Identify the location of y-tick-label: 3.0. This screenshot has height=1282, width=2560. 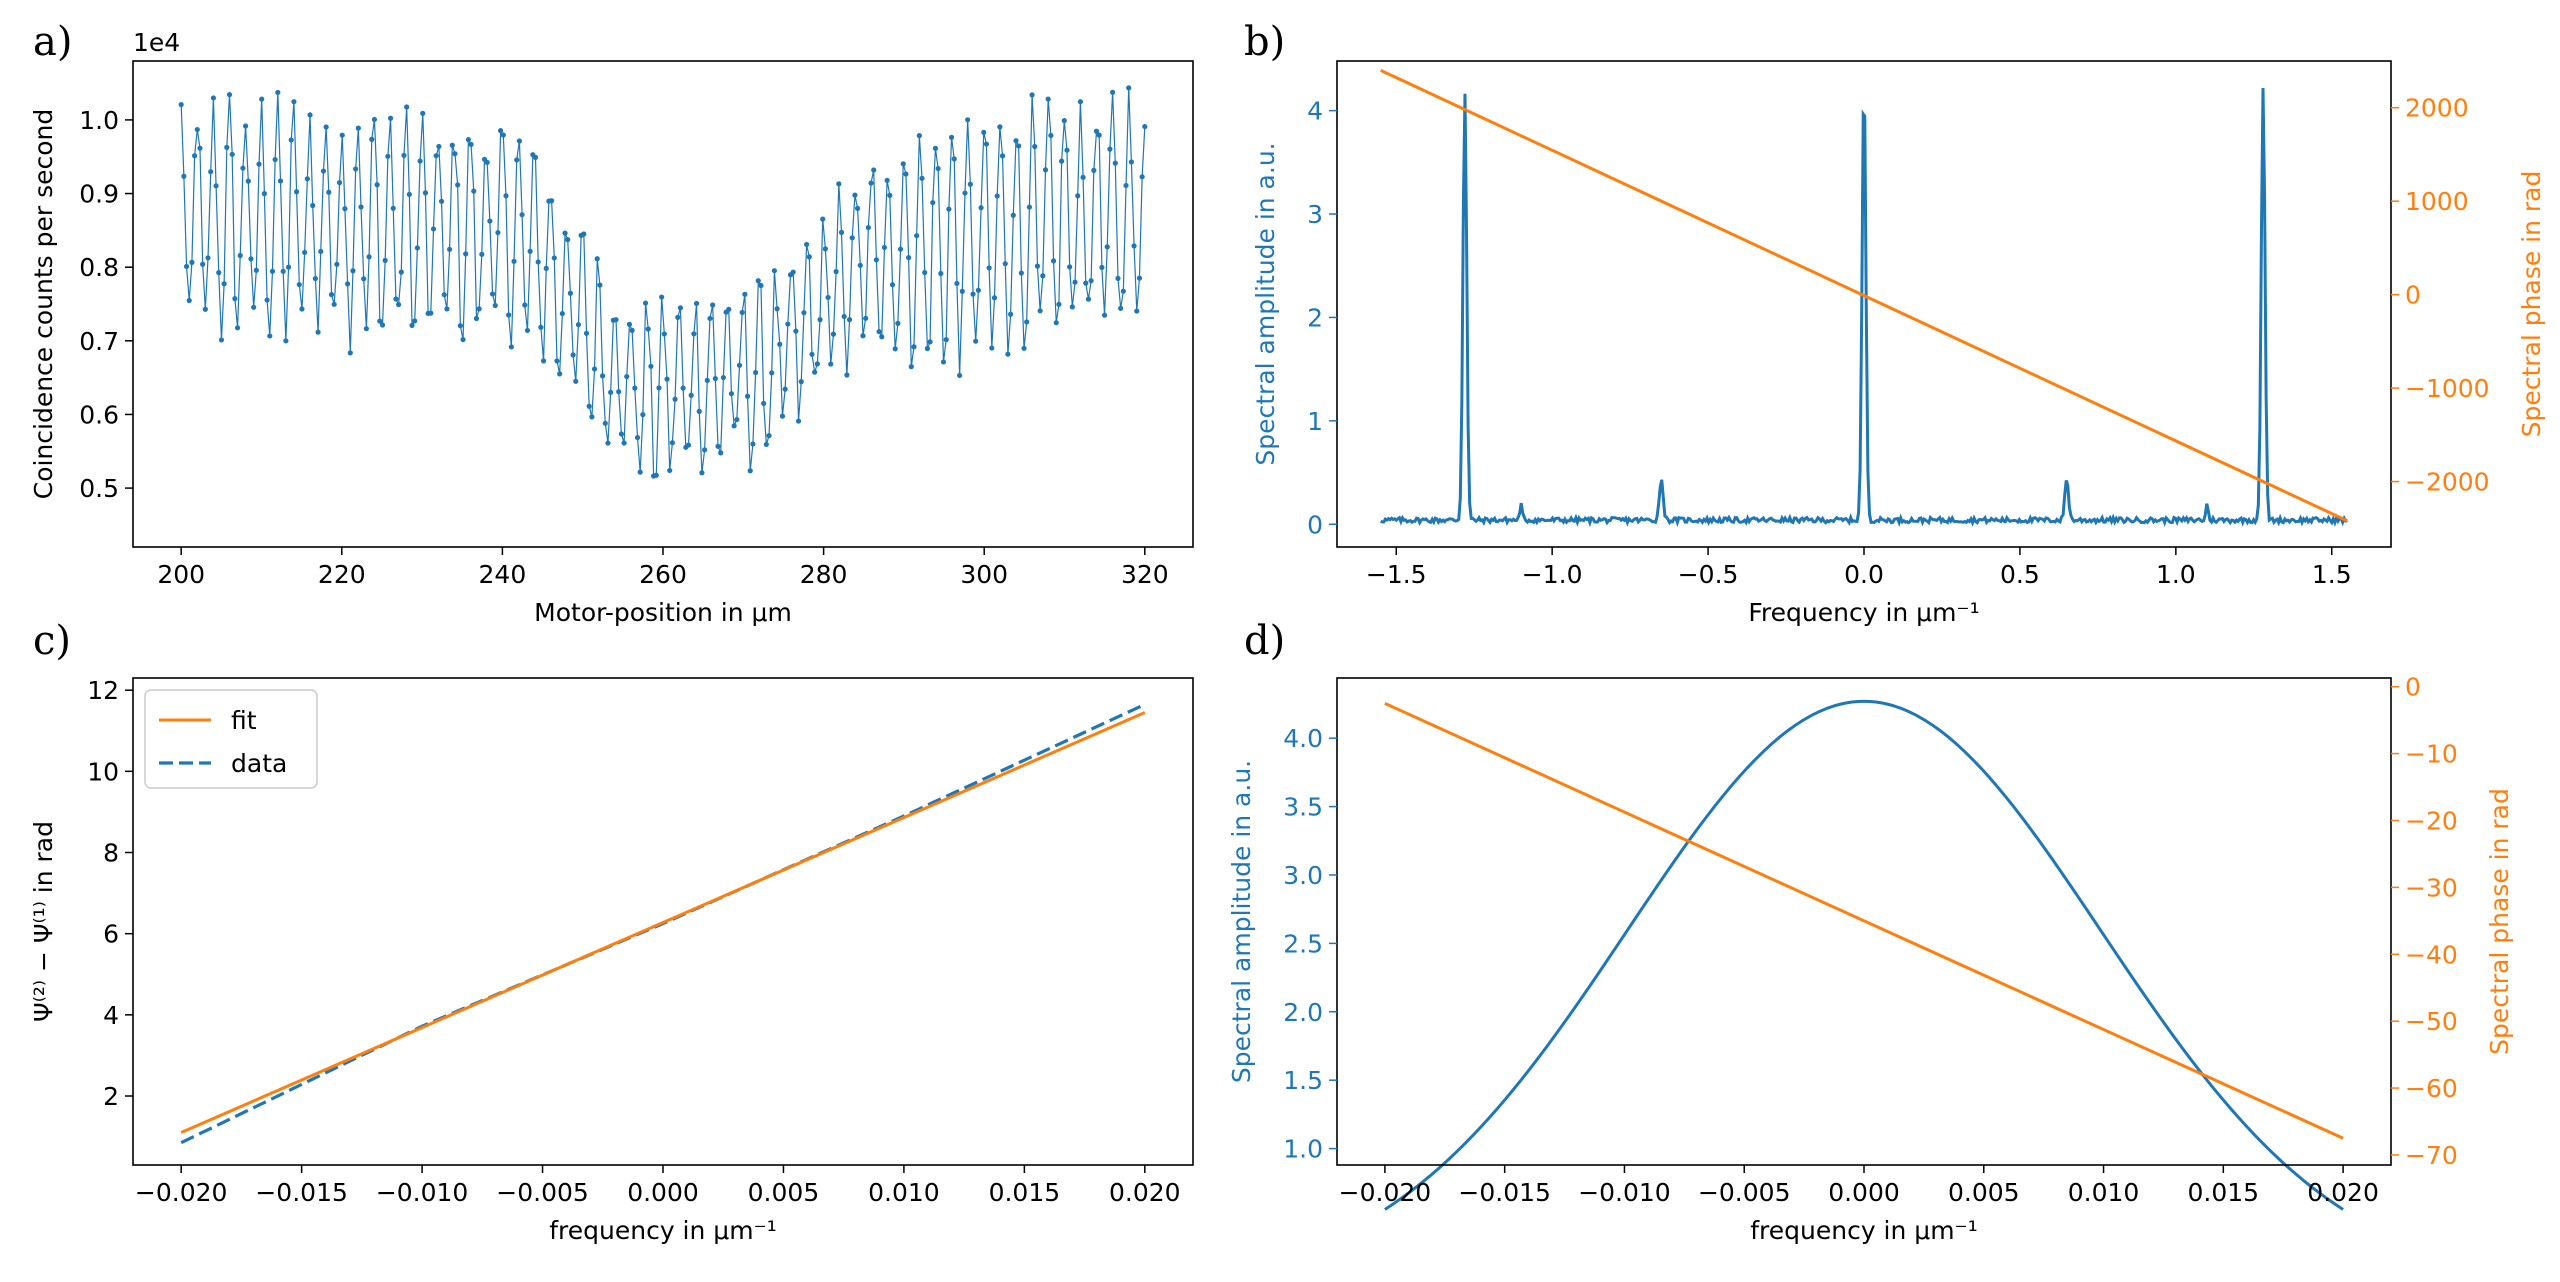
(1303, 875).